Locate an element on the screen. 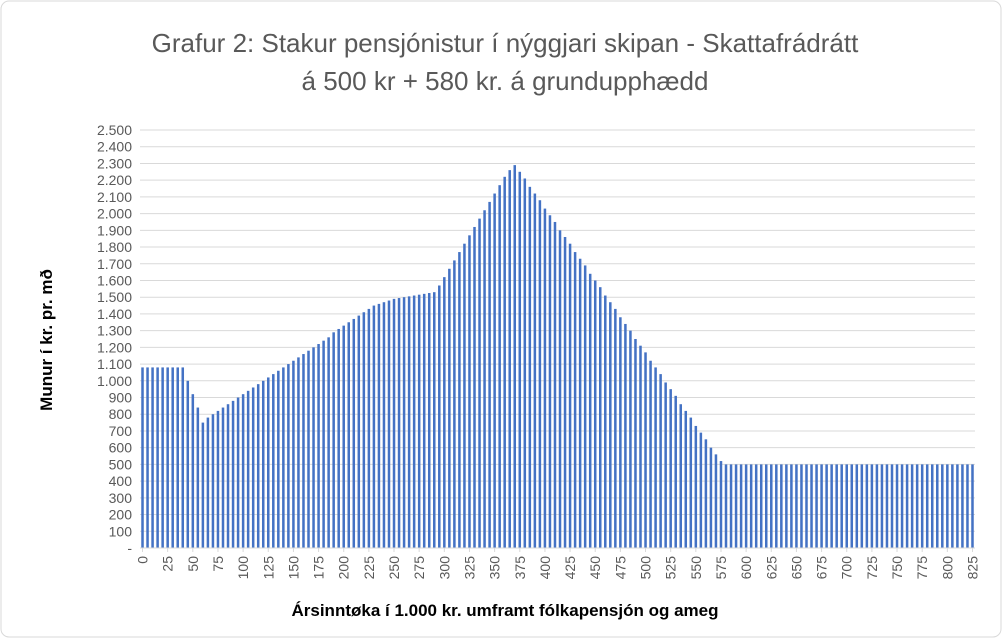  x-tick-label: 600 is located at coordinates (746, 568).